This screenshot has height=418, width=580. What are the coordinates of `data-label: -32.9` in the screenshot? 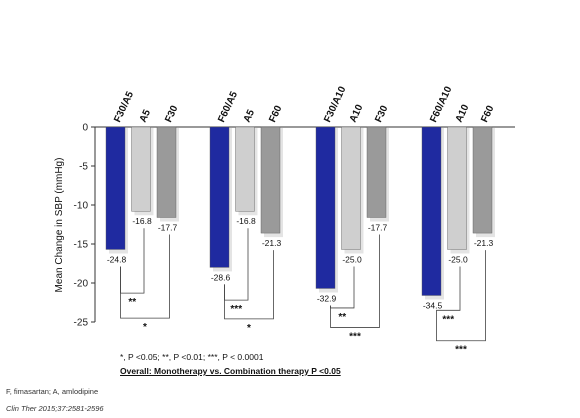 It's located at (327, 298).